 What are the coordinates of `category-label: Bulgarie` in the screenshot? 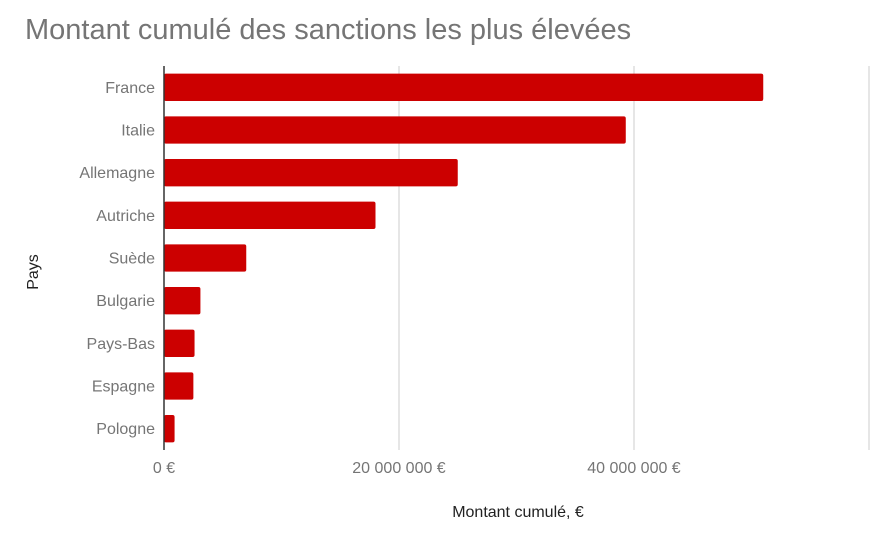 It's located at (125, 301).